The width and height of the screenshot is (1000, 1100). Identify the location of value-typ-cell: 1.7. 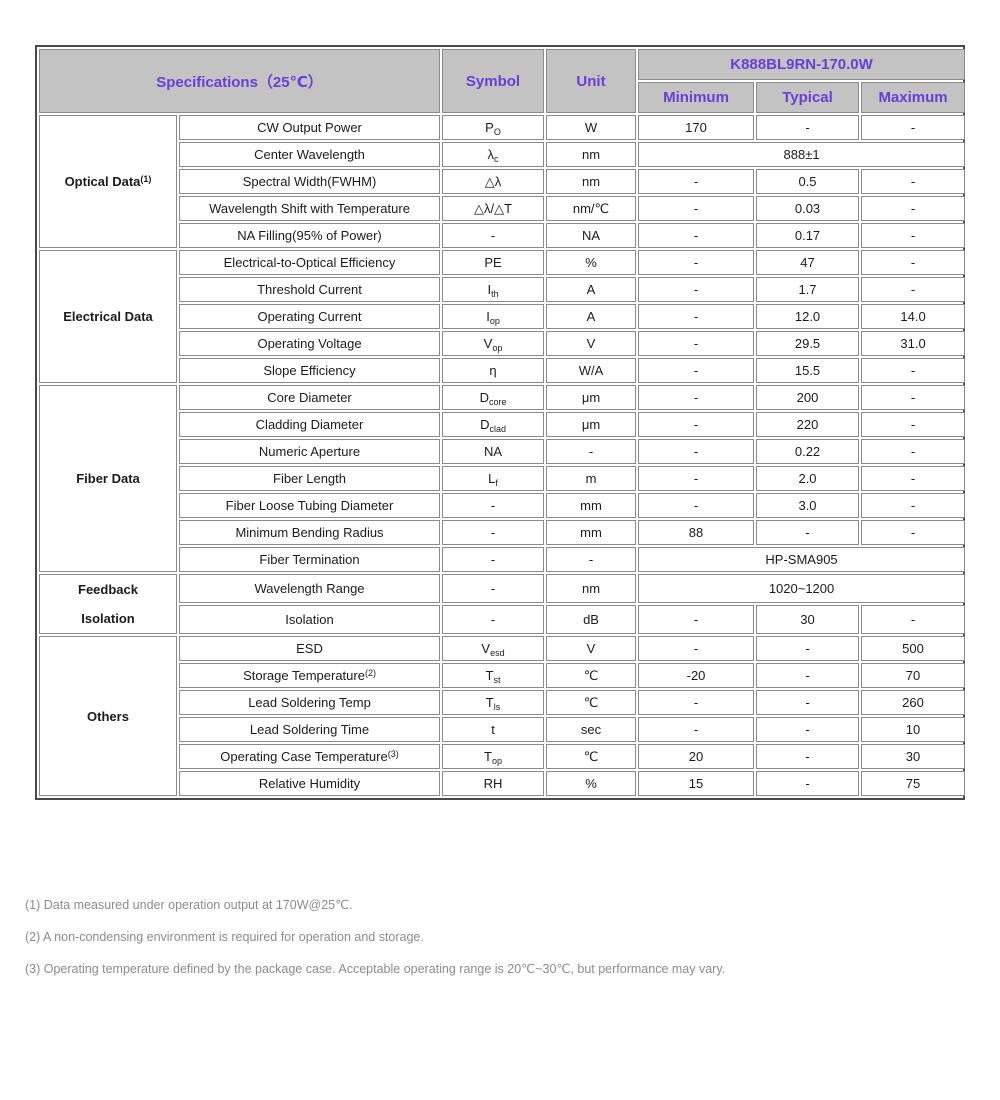
(808, 289).